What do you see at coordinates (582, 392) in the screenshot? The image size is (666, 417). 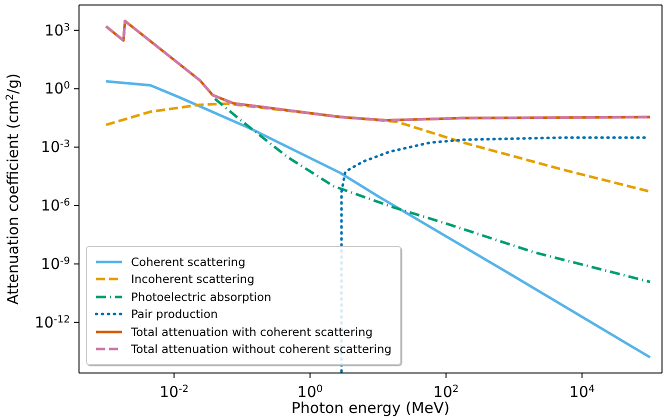 I see `x-tick-label: 10$^{4}$` at bounding box center [582, 392].